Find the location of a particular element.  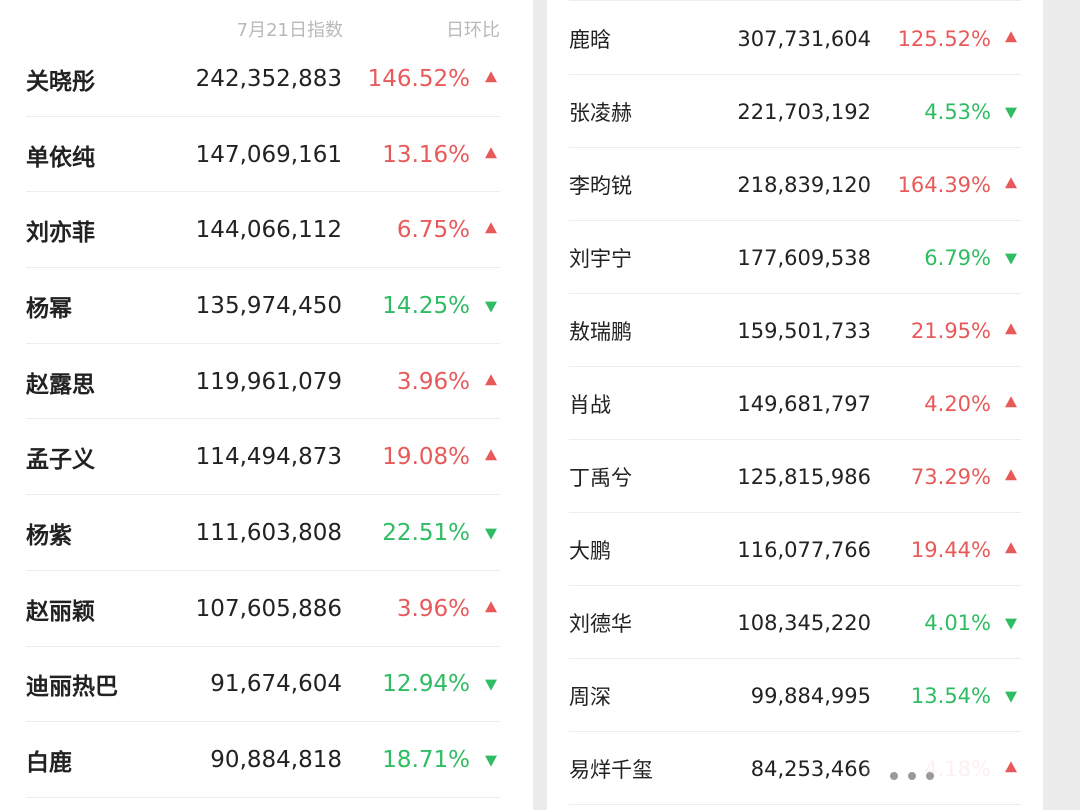

index-value: 84,253,466 is located at coordinates (810, 768).